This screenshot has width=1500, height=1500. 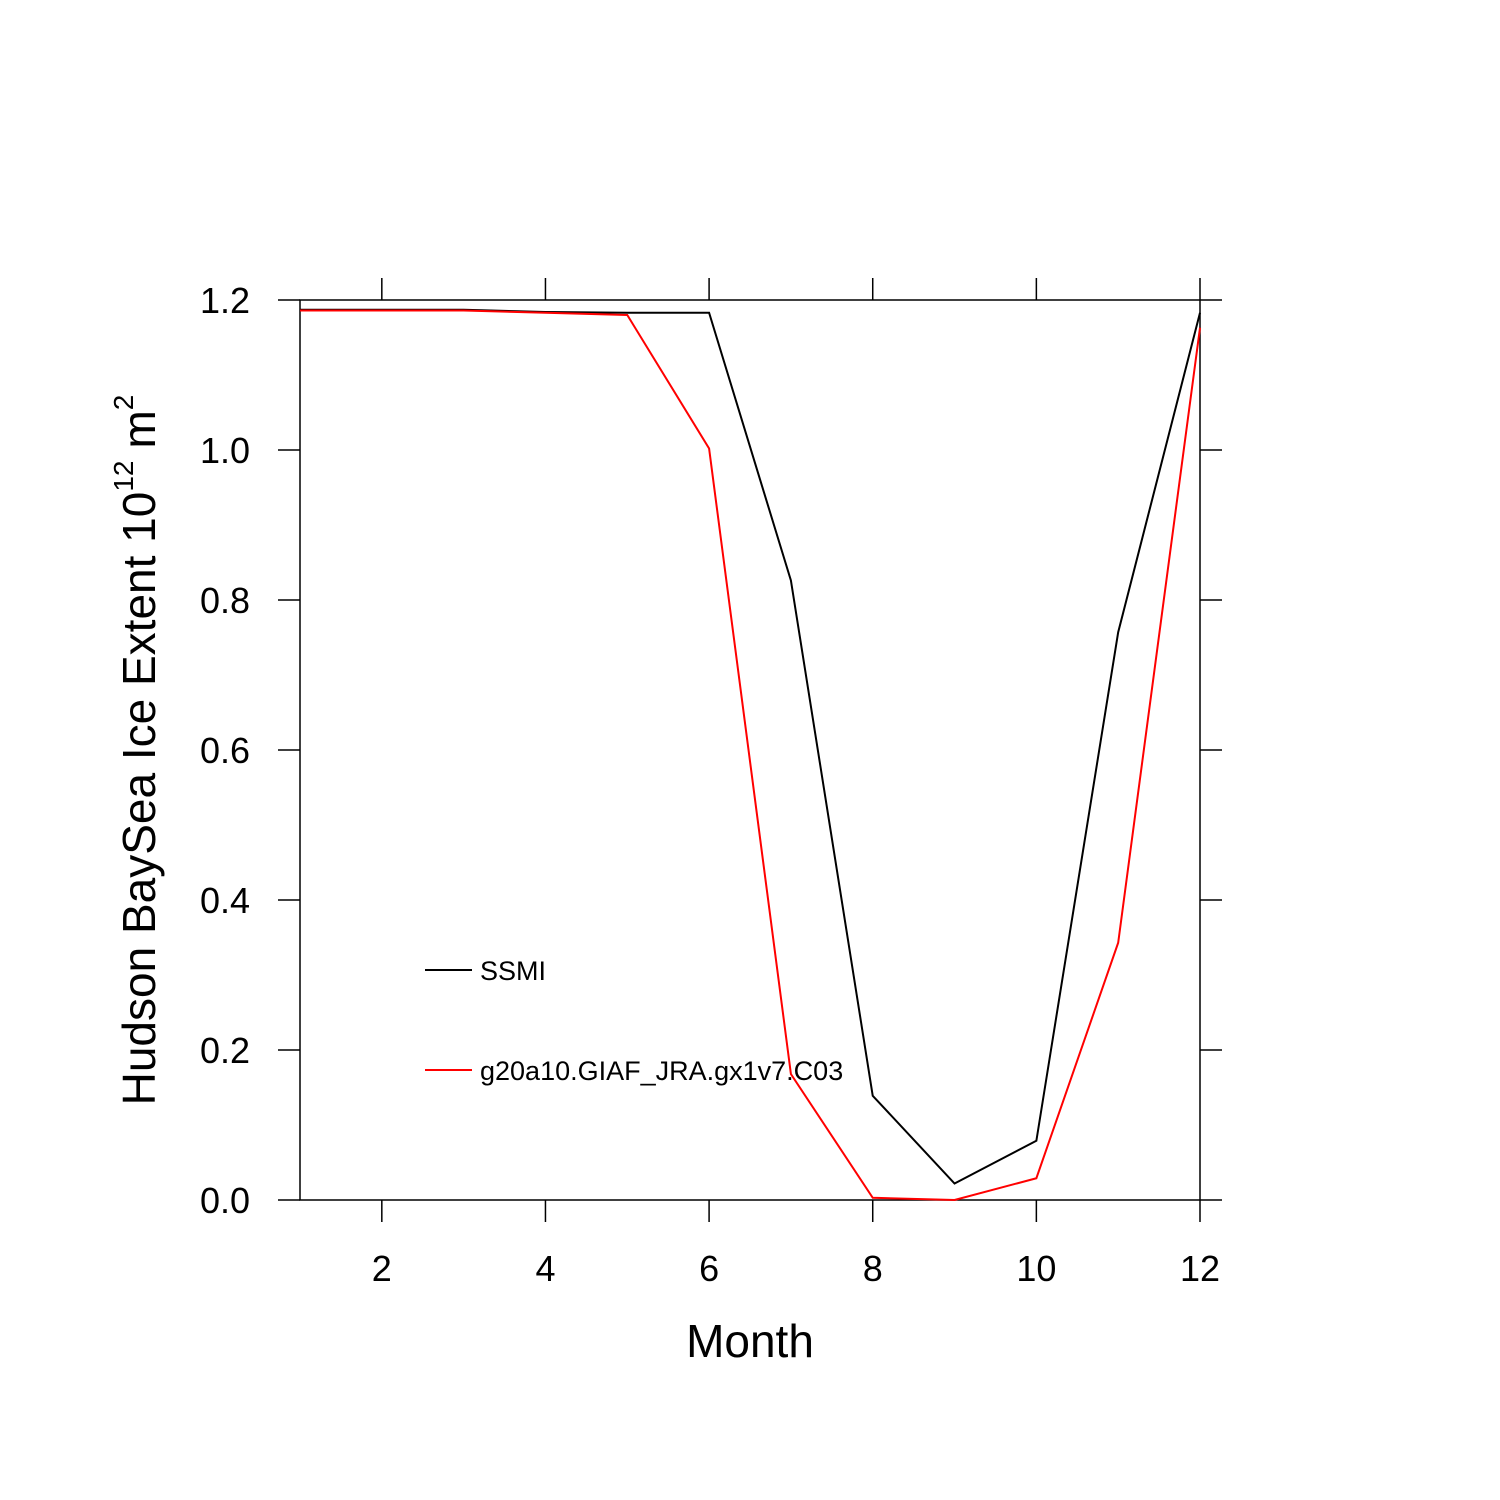 What do you see at coordinates (873, 1268) in the screenshot?
I see `x-tick-label: 8` at bounding box center [873, 1268].